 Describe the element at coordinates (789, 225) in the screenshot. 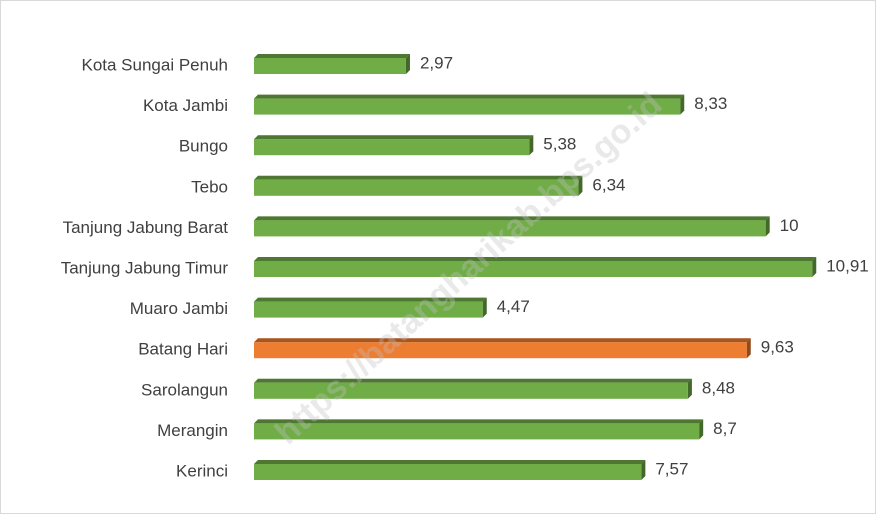

I see `value-label: 10` at that location.